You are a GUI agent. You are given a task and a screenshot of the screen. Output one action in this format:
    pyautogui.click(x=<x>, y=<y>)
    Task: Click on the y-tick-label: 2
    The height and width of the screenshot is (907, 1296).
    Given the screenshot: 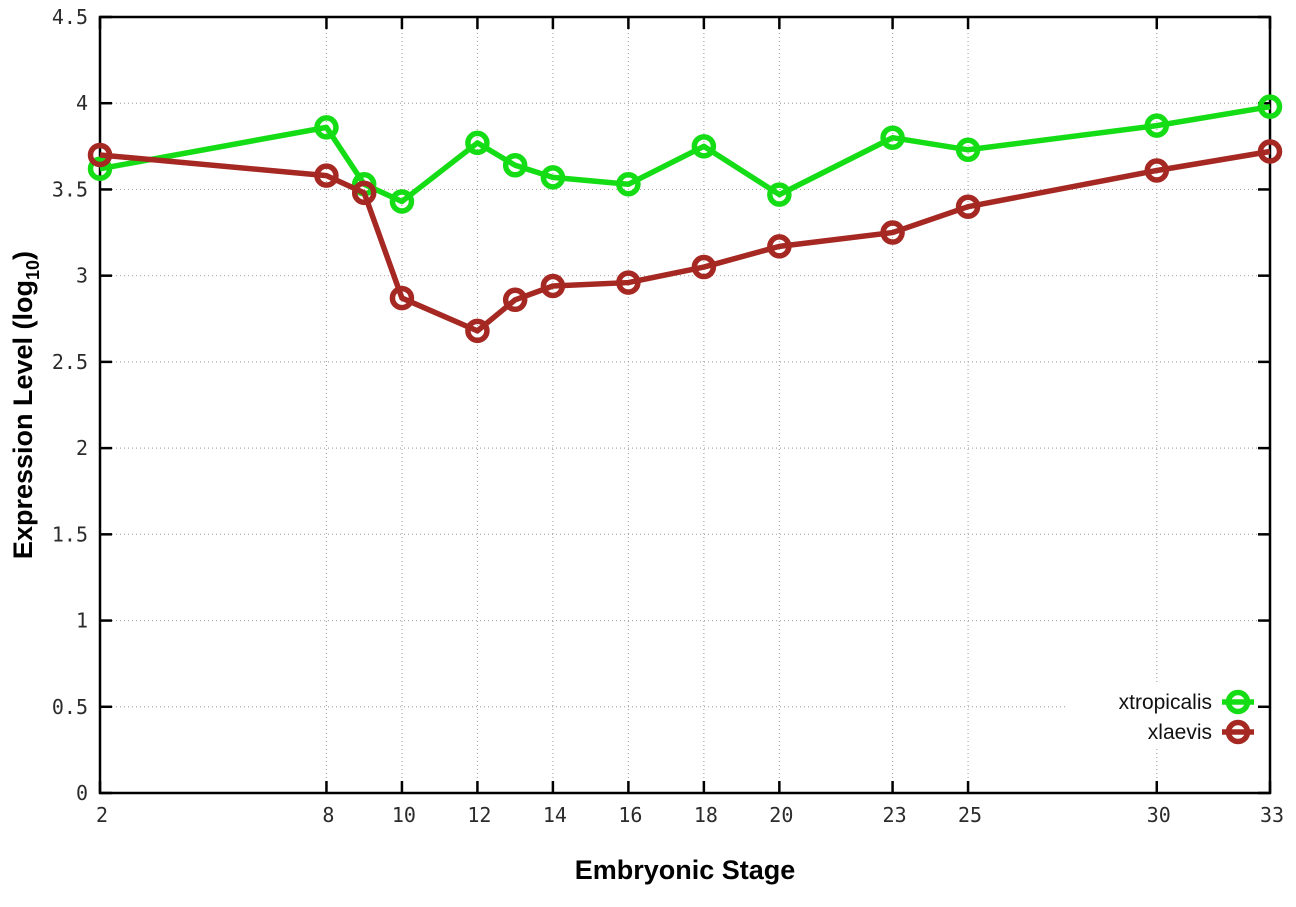 What is the action you would take?
    pyautogui.click(x=82, y=448)
    